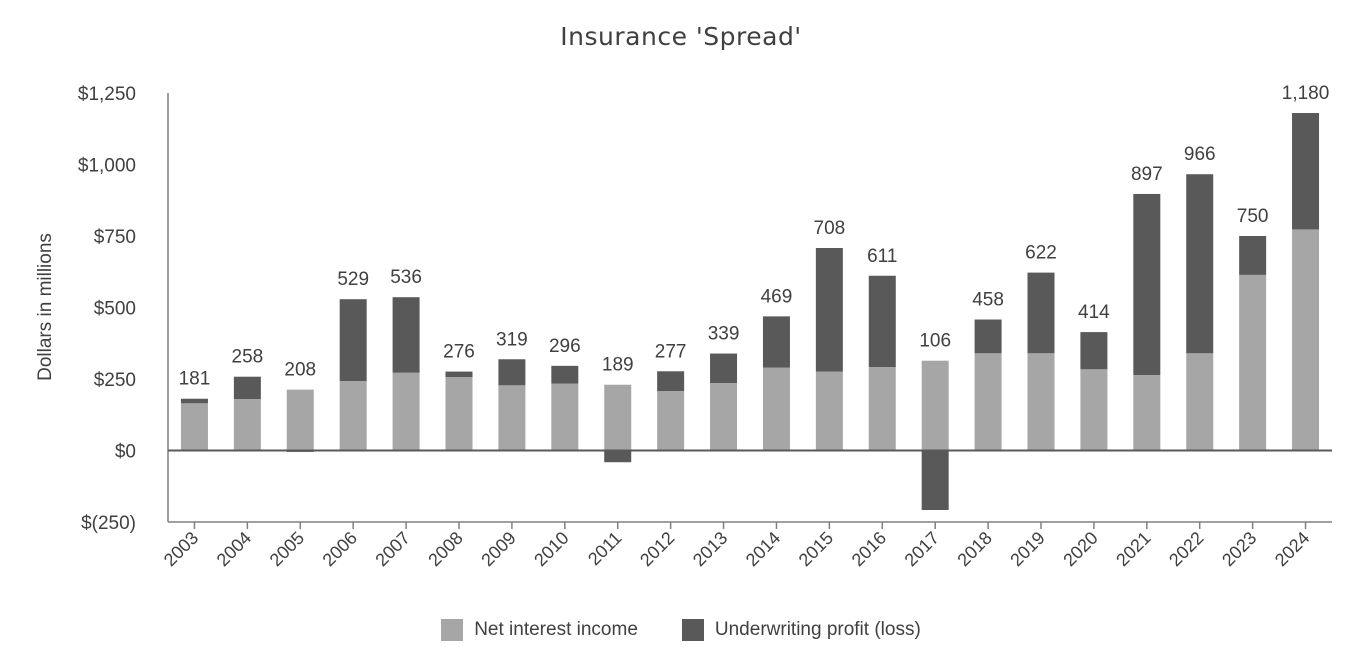 The image size is (1362, 672). I want to click on data-label-total: 208, so click(300, 370).